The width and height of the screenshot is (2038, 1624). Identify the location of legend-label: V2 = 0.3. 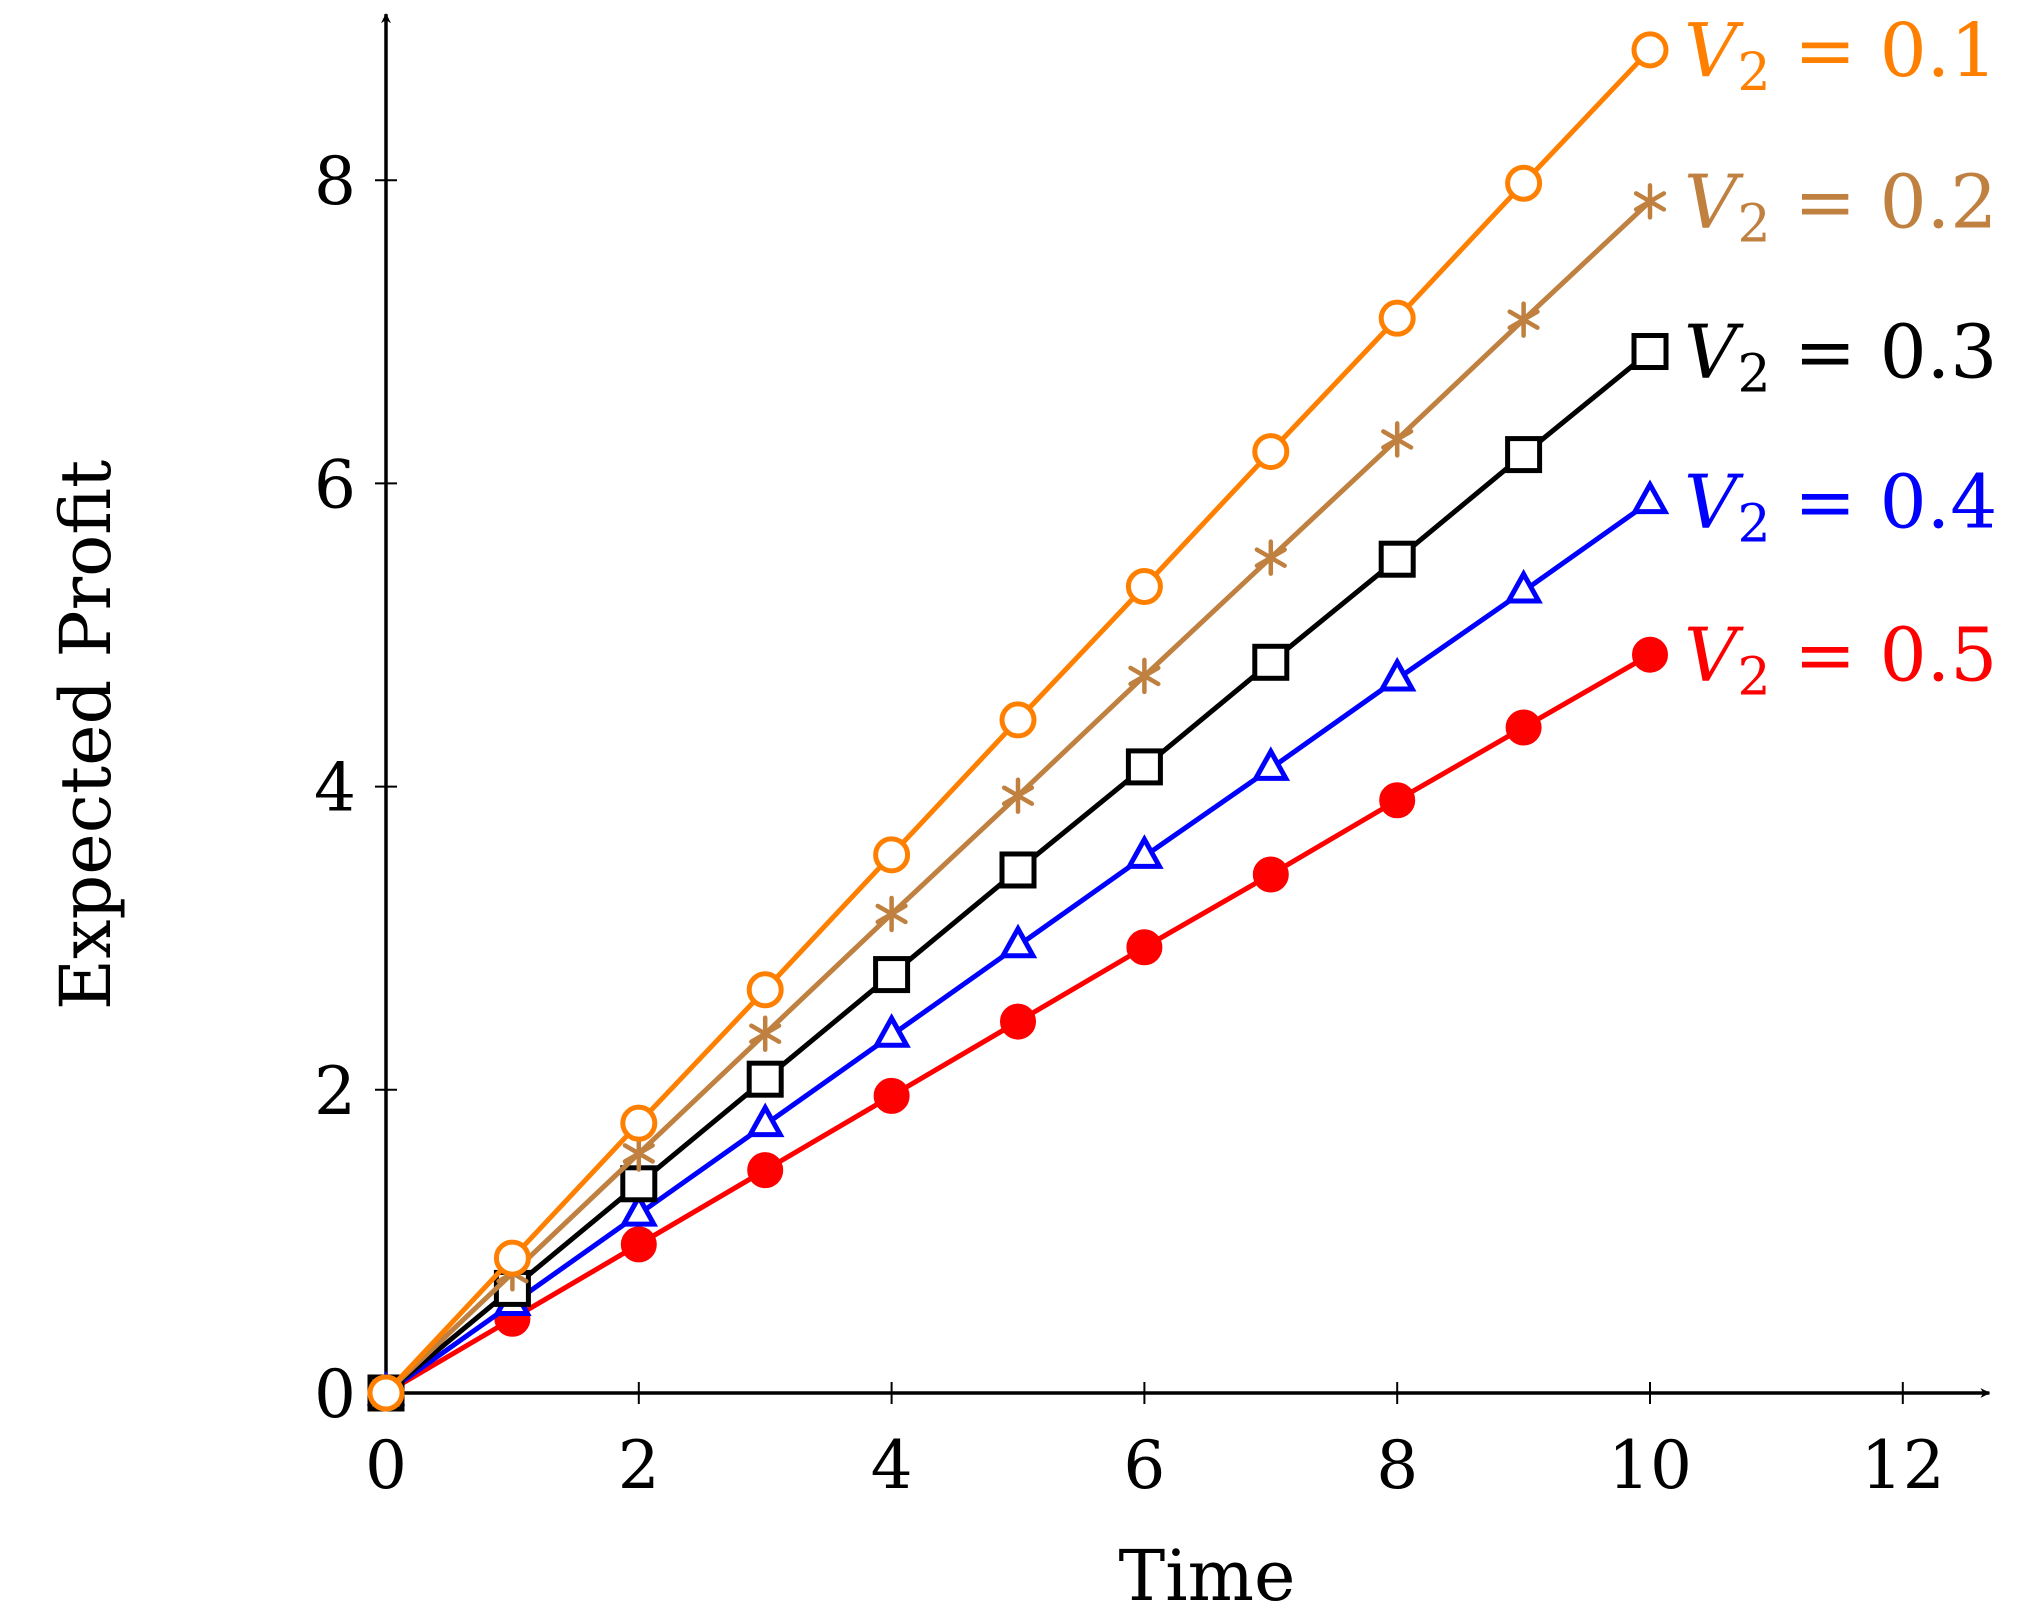
(1840, 357).